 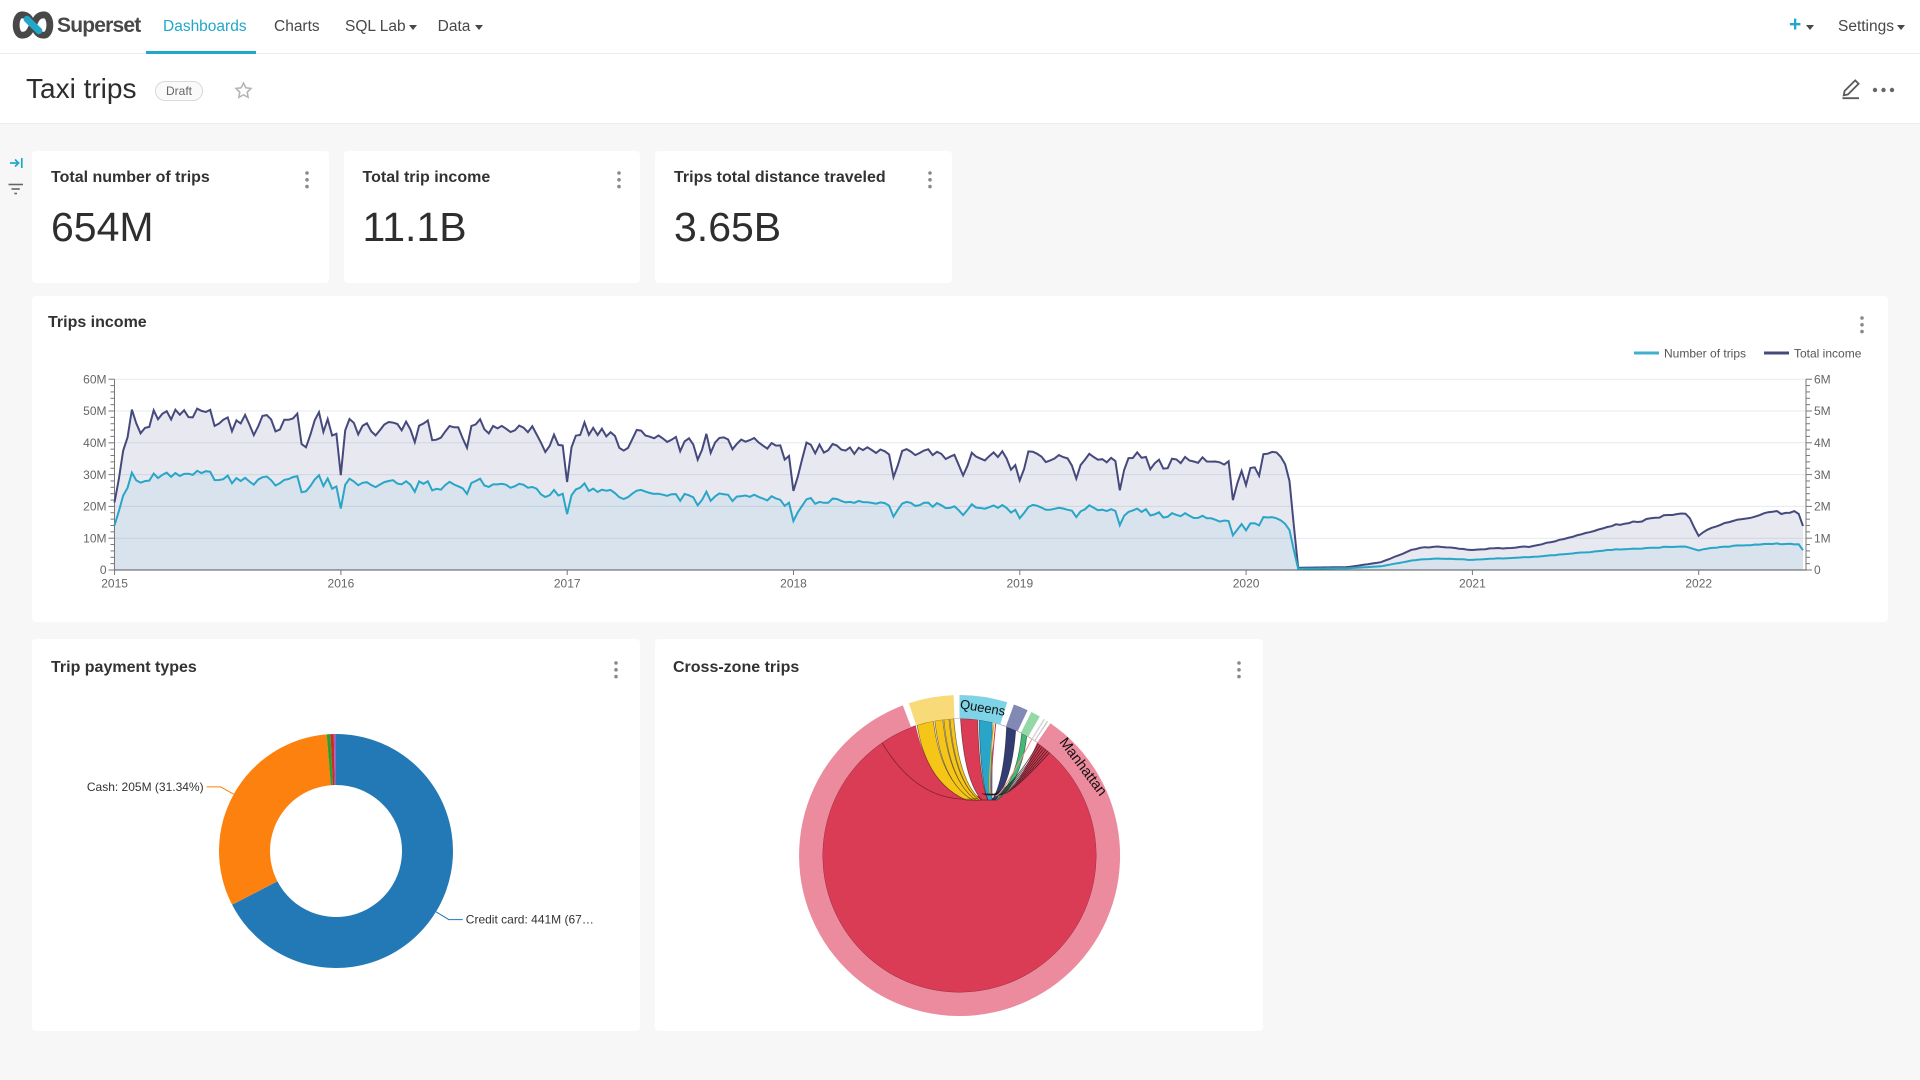 What do you see at coordinates (793, 584) in the screenshot?
I see `svg-text: 2018` at bounding box center [793, 584].